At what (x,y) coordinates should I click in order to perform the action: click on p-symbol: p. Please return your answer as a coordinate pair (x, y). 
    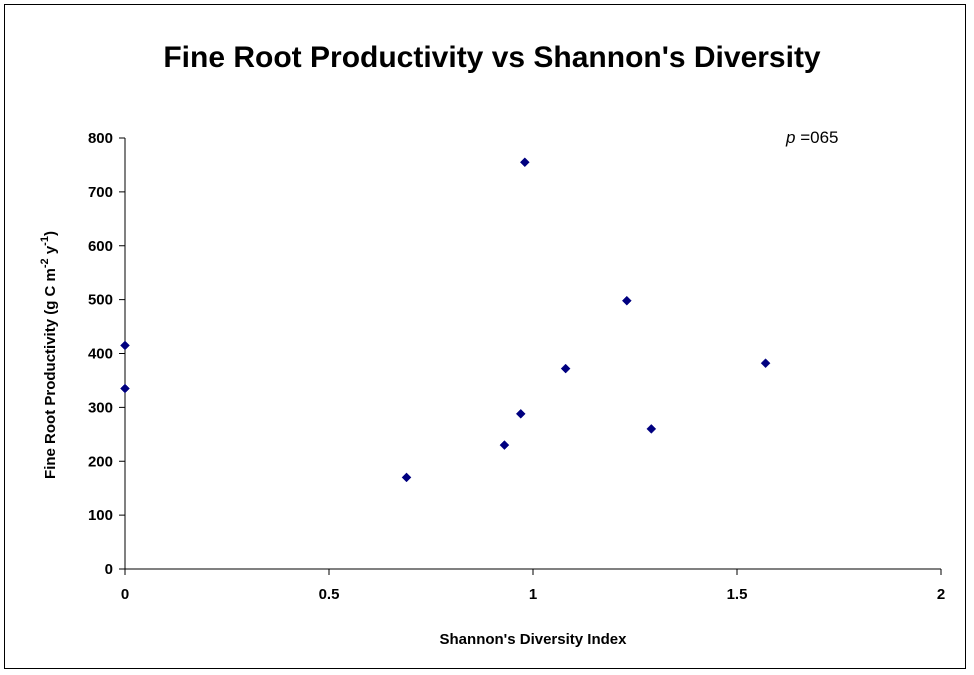
    Looking at the image, I should click on (790, 137).